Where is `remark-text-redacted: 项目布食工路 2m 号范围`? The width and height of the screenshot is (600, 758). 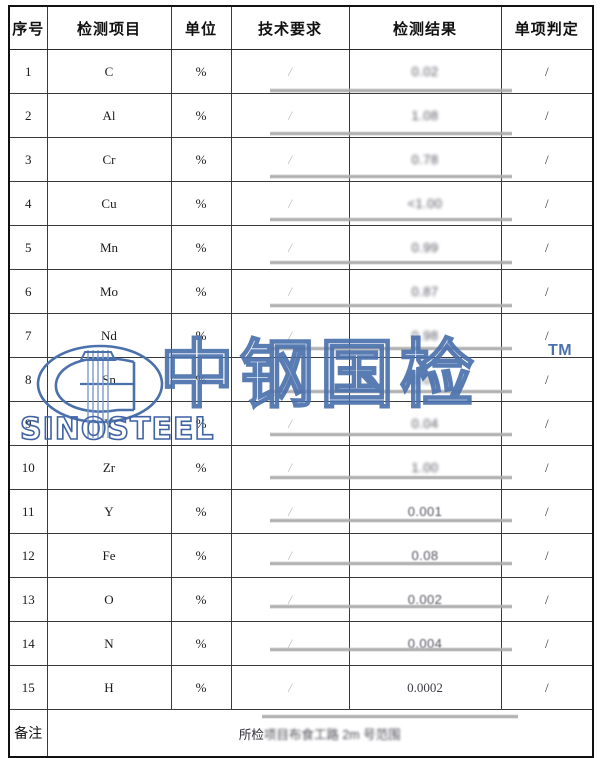
remark-text-redacted: 项目布食工路 2m 号范围 is located at coordinates (332, 734).